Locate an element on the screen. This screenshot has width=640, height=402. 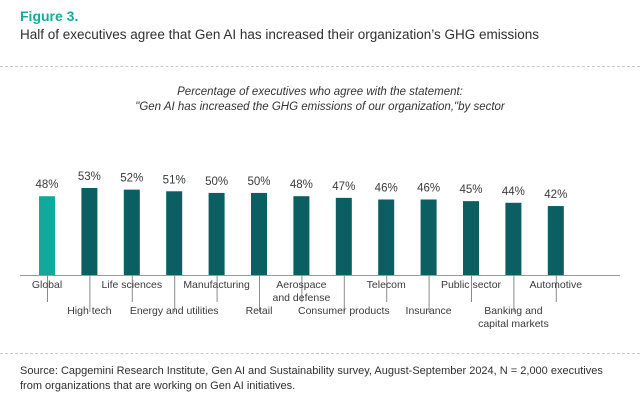
bar-value-label: 42% is located at coordinates (555, 195).